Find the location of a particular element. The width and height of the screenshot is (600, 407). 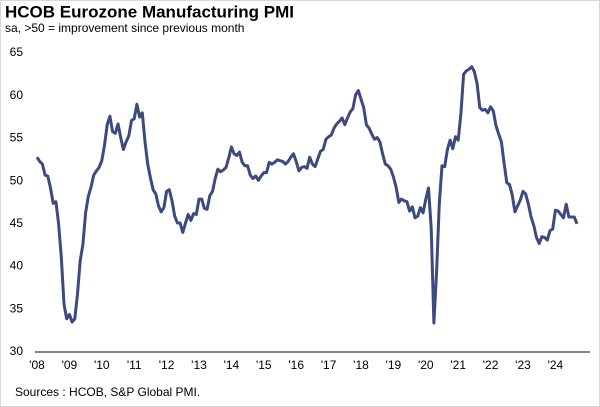

source: Sources : HCOB, S&P Global PMI. is located at coordinates (107, 392).